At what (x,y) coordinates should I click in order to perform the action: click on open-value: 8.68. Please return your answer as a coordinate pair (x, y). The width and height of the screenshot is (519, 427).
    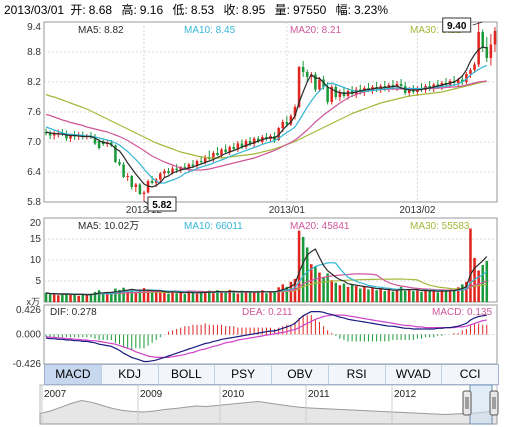
    Looking at the image, I should click on (100, 10).